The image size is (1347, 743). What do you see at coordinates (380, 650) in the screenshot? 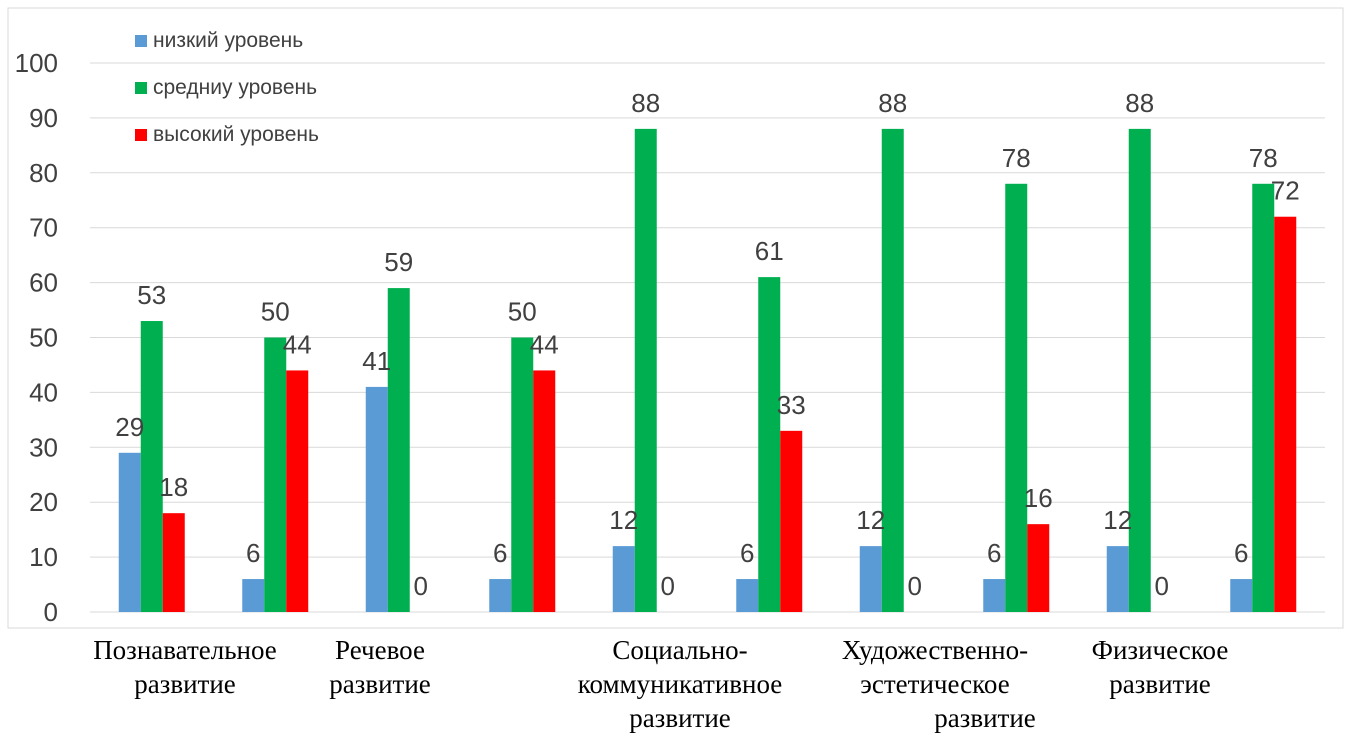
I see `category-label-line: Речевое` at bounding box center [380, 650].